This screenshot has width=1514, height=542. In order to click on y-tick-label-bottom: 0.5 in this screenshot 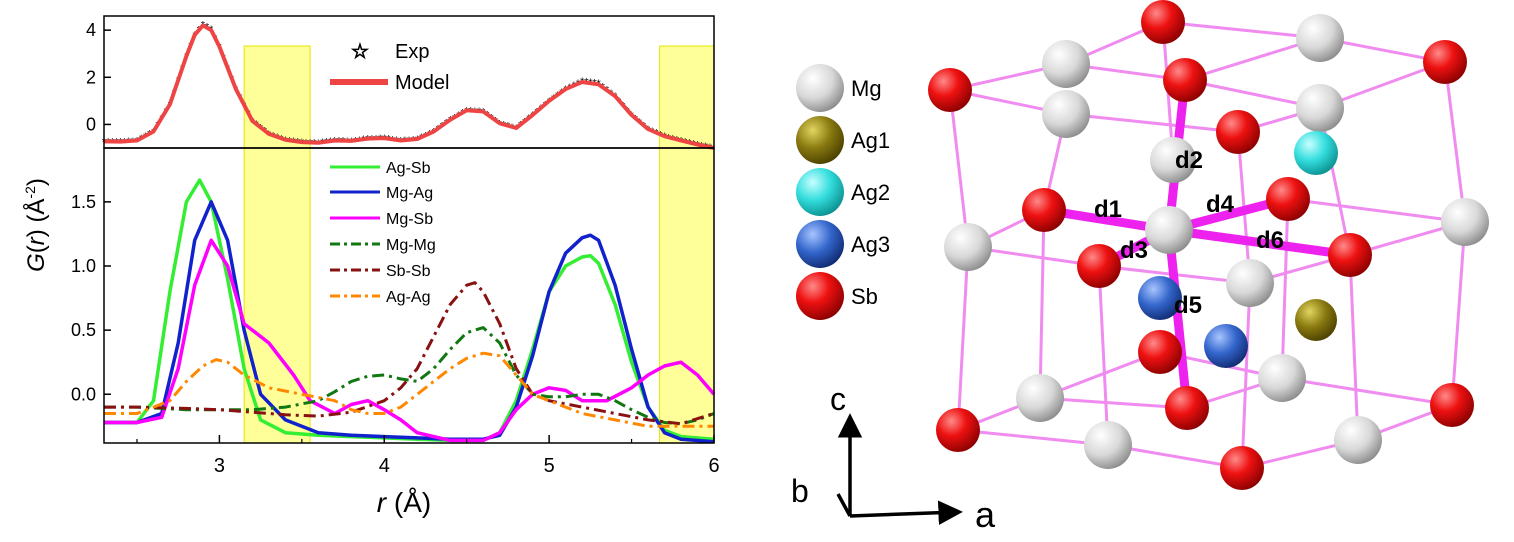, I will do `click(83, 330)`.